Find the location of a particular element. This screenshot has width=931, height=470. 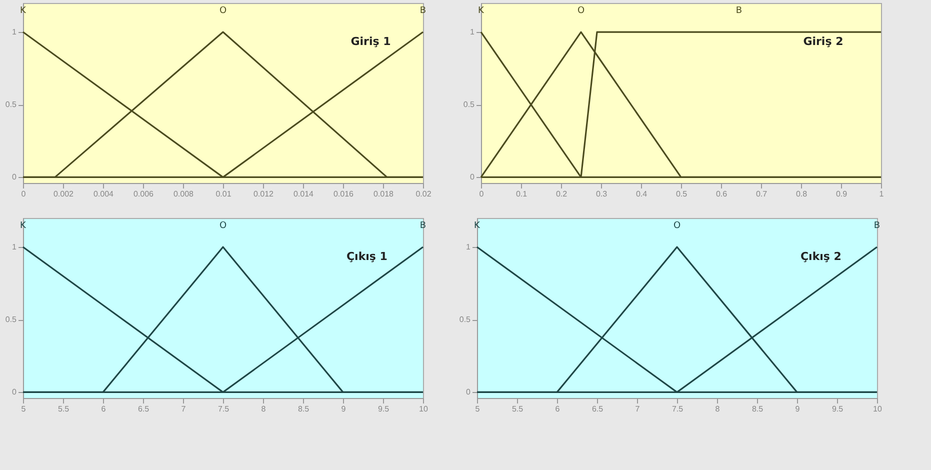

x-tick-label: 0.7 is located at coordinates (762, 194).